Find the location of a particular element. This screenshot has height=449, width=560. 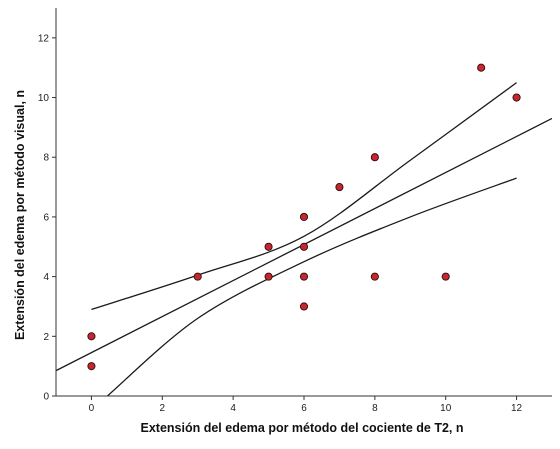

y-tick-label: 6 is located at coordinates (46, 217).